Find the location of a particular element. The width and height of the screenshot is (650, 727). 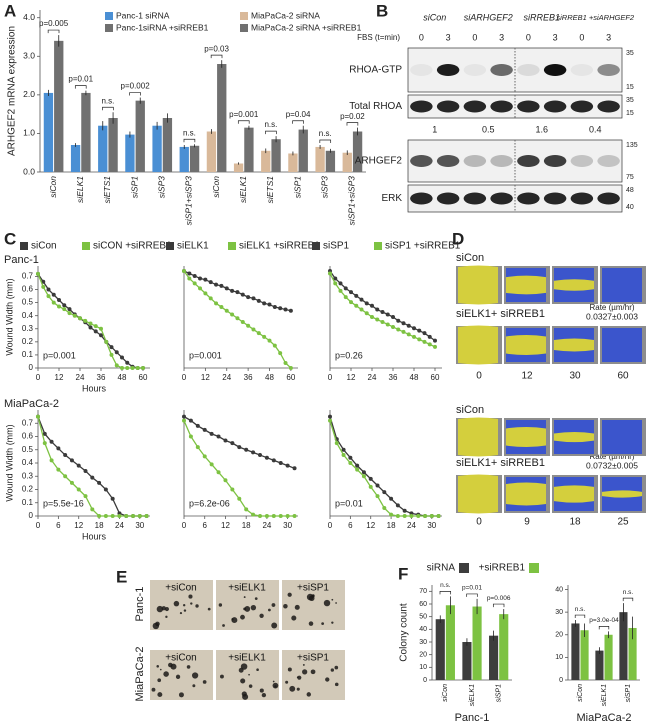

time-label: 18 is located at coordinates (575, 522).